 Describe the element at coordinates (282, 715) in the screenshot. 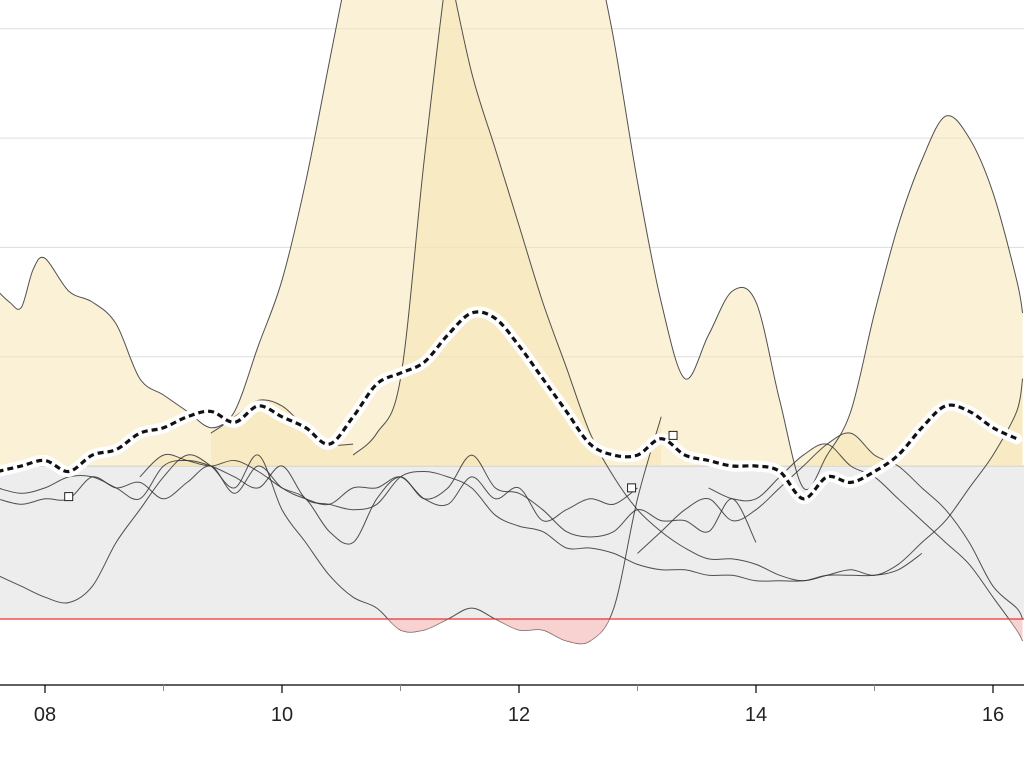

I see `x-tick-label: 10` at that location.